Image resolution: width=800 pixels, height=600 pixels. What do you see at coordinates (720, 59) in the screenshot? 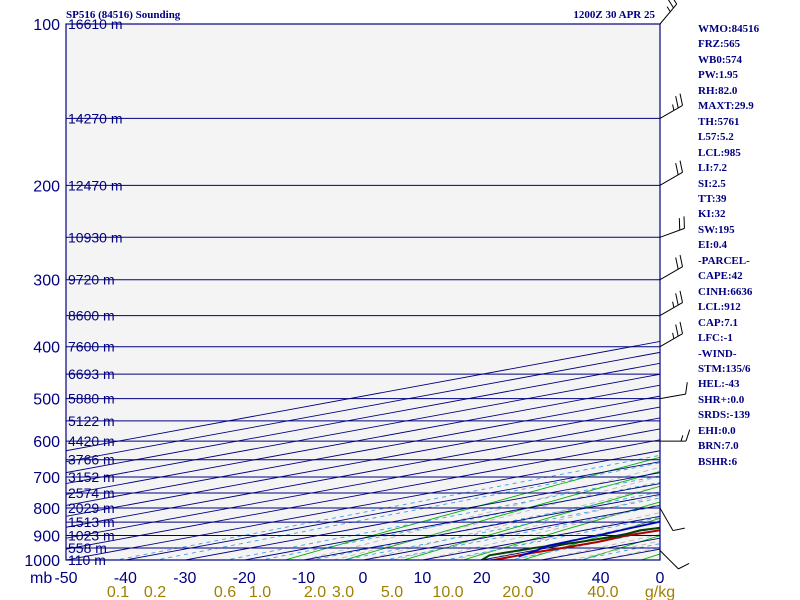
I see `stat-item: WB0:574` at bounding box center [720, 59].